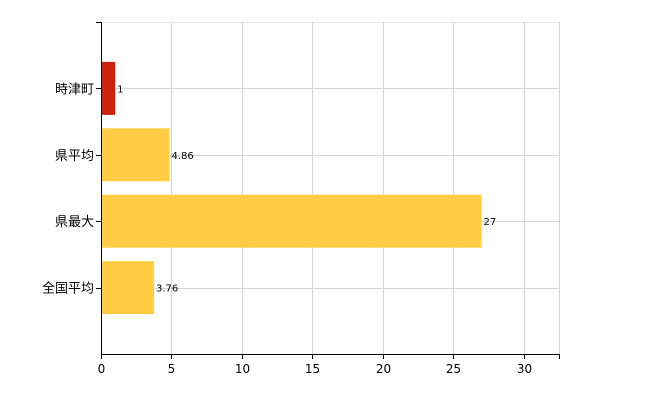 The height and width of the screenshot is (404, 650). What do you see at coordinates (524, 369) in the screenshot?
I see `x-tick-label: 30` at bounding box center [524, 369].